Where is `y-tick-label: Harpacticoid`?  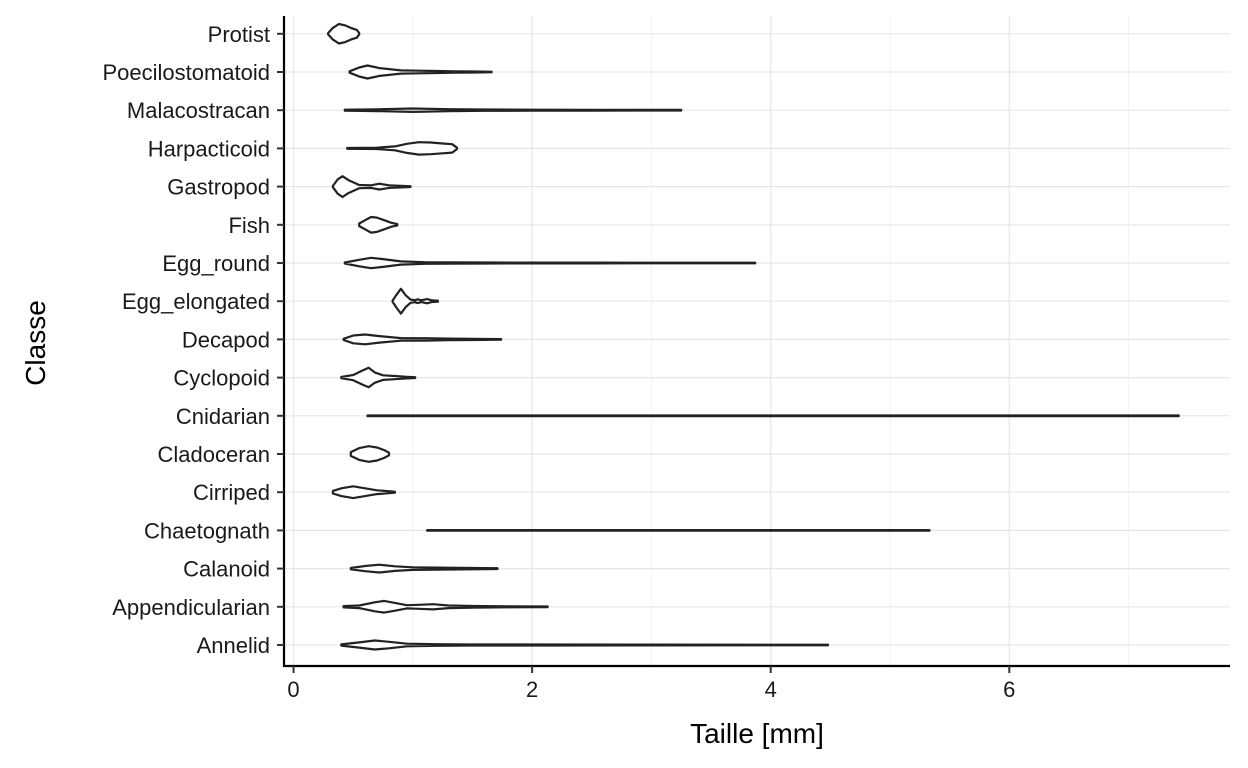
y-tick-label: Harpacticoid is located at coordinates (209, 148).